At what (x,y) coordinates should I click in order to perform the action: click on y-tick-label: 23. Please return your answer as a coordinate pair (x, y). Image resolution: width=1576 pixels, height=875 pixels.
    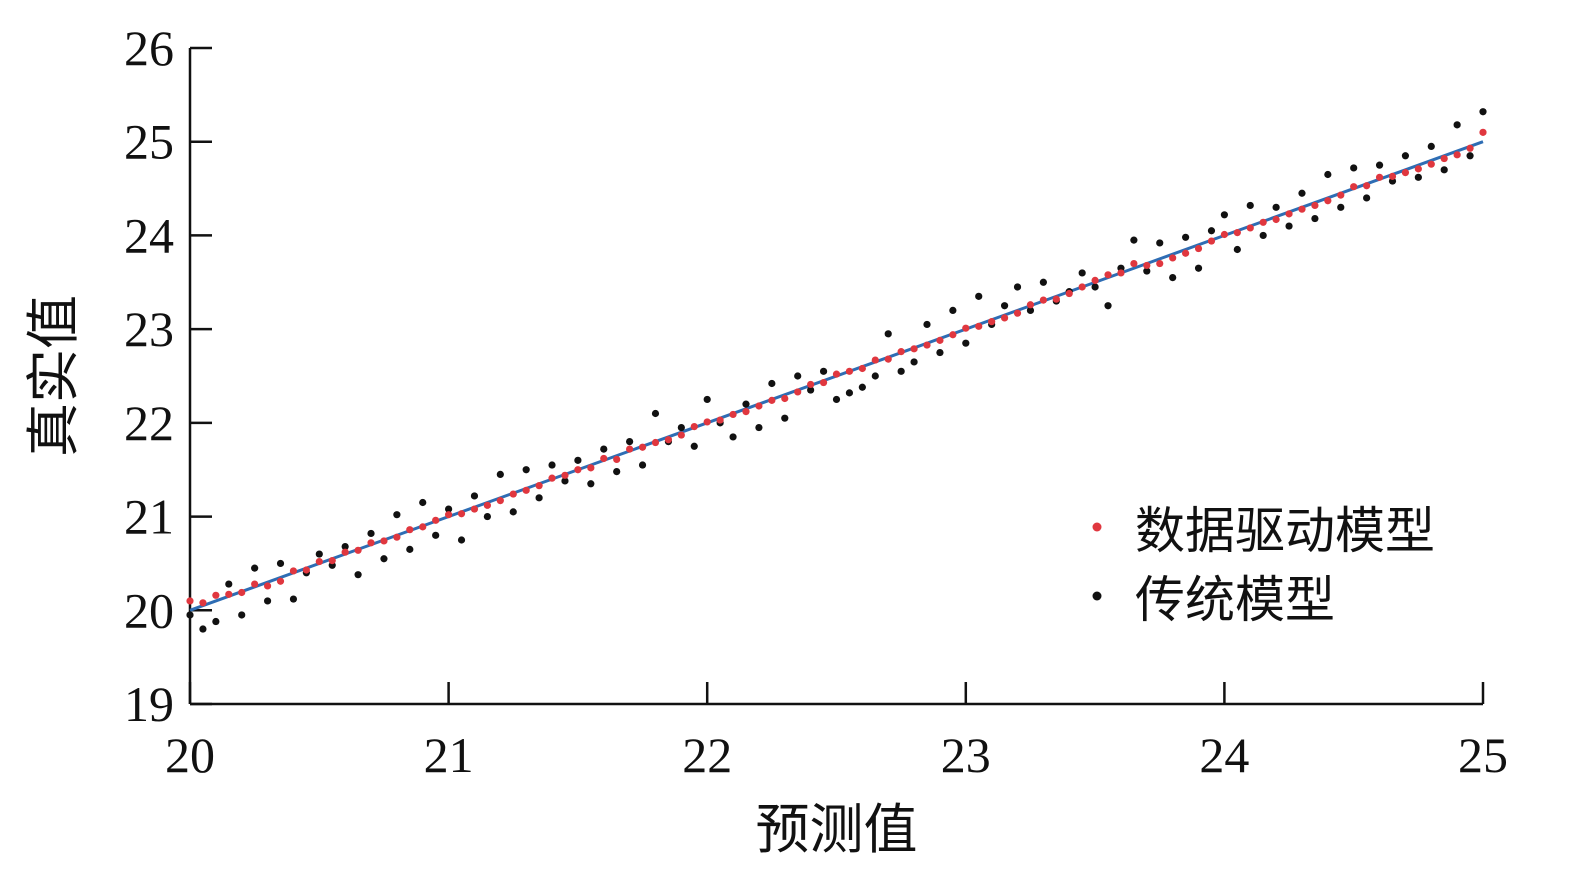
    Looking at the image, I should click on (149, 329).